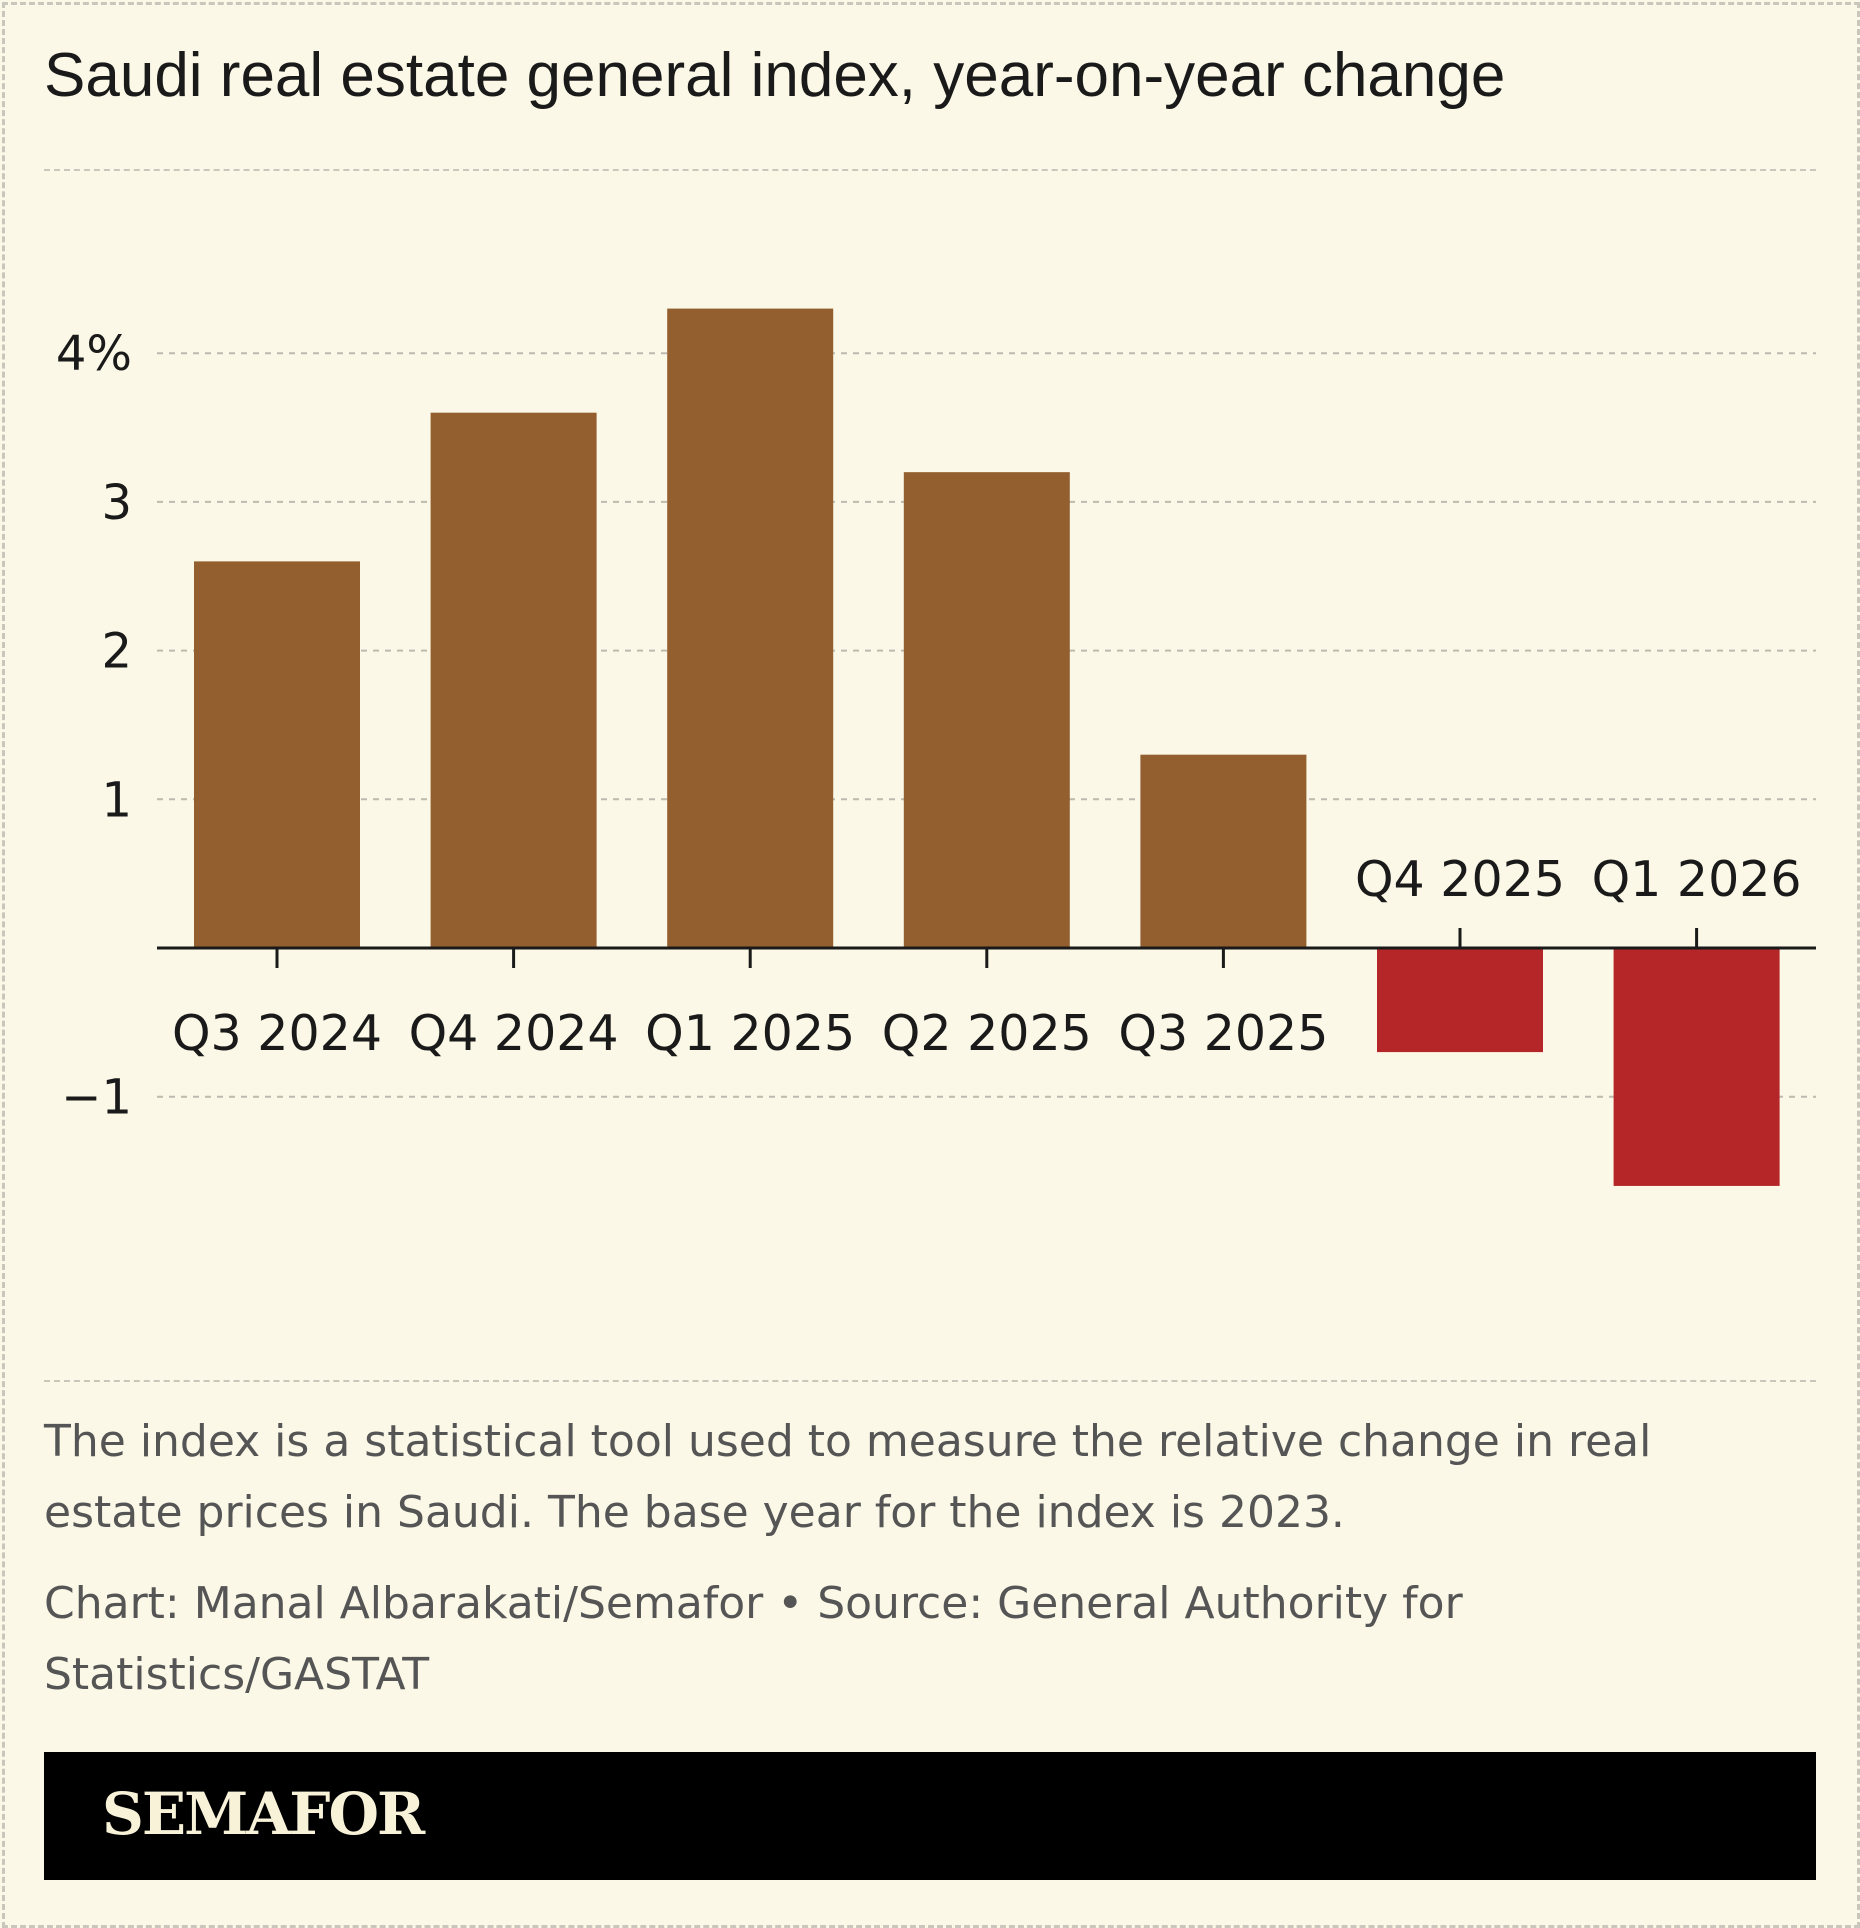 This screenshot has height=1928, width=1860. I want to click on top-divider, so click(930, 170).